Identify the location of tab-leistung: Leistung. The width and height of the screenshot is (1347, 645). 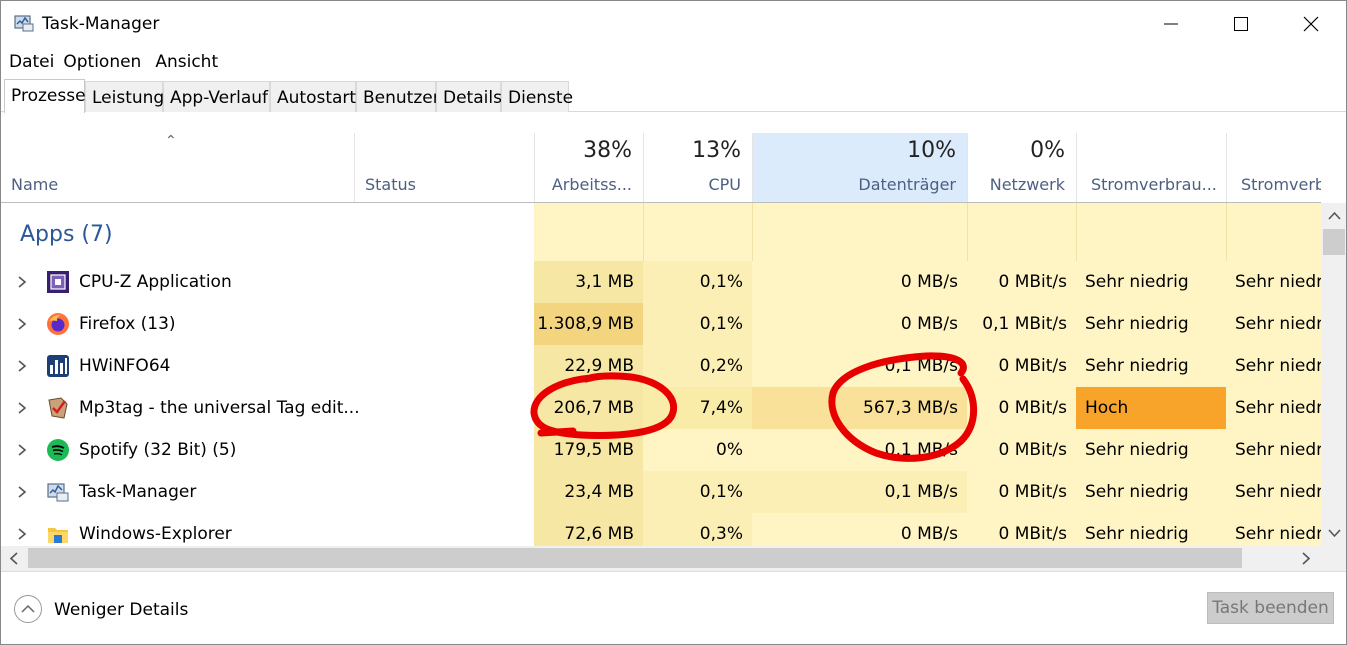
(124, 96).